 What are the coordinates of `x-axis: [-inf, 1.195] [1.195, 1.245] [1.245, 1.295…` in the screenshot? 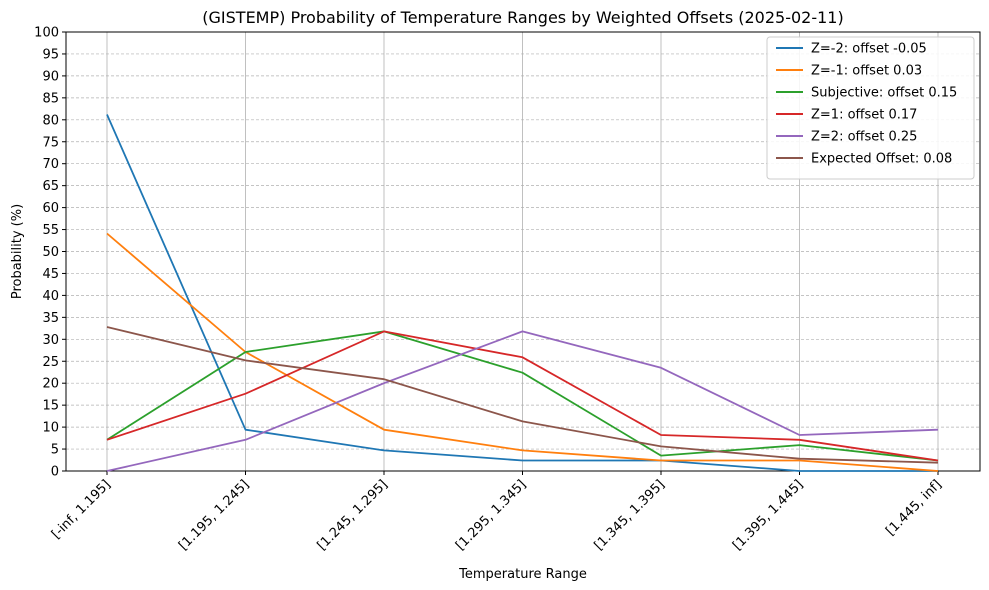 It's located at (497, 512).